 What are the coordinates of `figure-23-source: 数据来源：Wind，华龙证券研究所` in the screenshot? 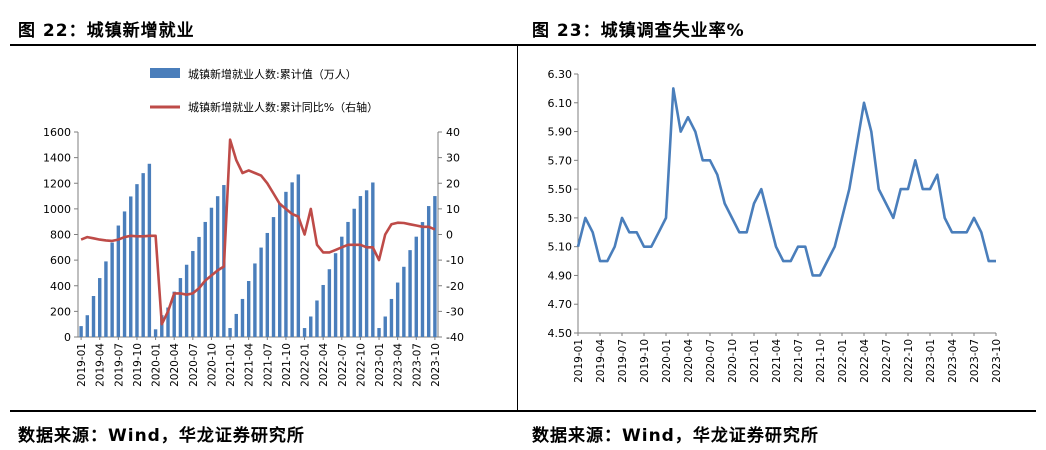 It's located at (675, 436).